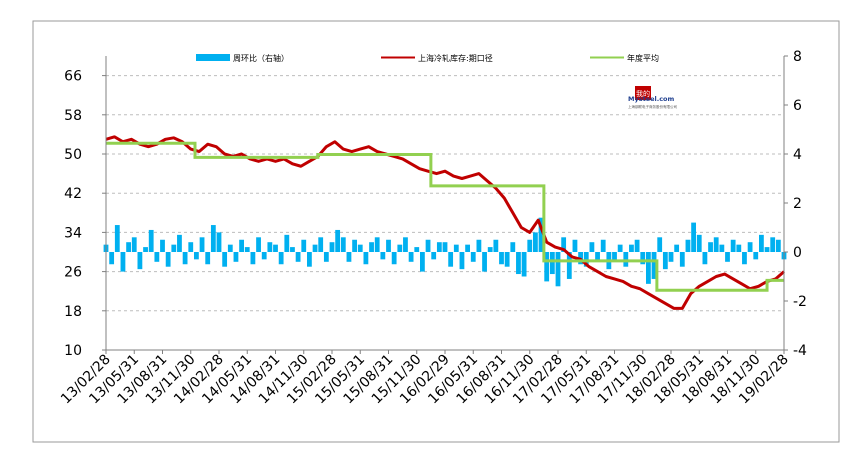  Describe the element at coordinates (797, 253) in the screenshot. I see `y-right-tick-label: 0` at that location.